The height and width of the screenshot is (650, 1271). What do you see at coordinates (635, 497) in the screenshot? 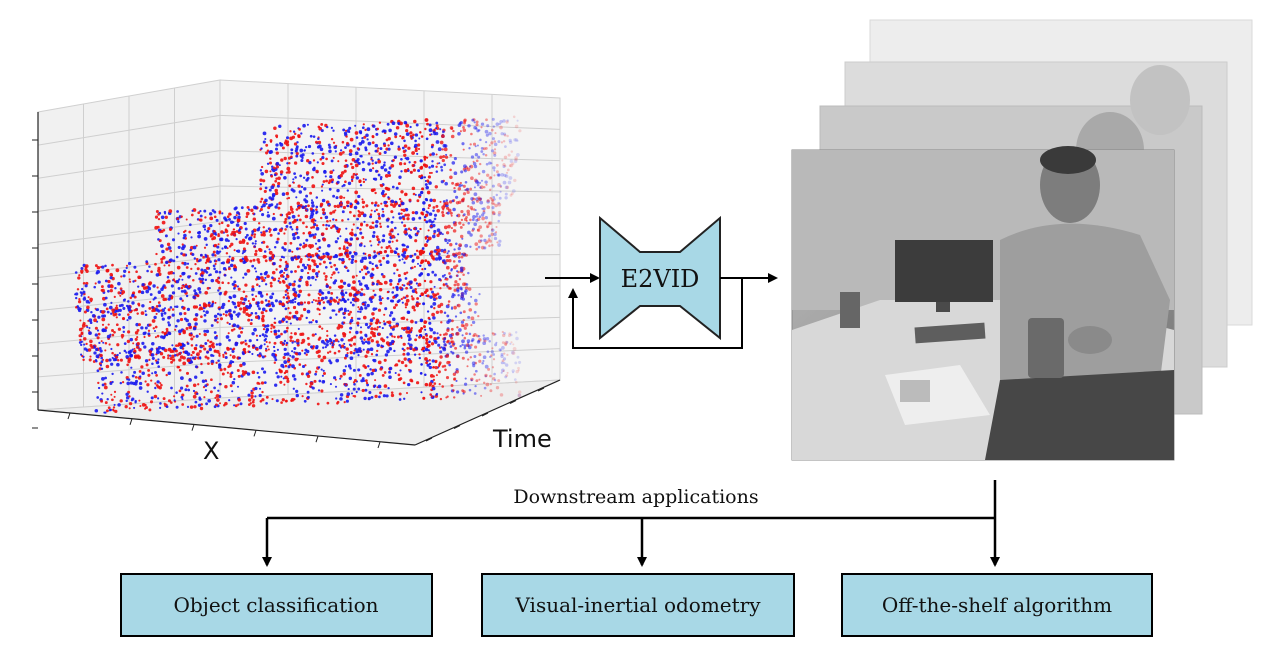
I see `downstream-title: Downstream applications` at bounding box center [635, 497].